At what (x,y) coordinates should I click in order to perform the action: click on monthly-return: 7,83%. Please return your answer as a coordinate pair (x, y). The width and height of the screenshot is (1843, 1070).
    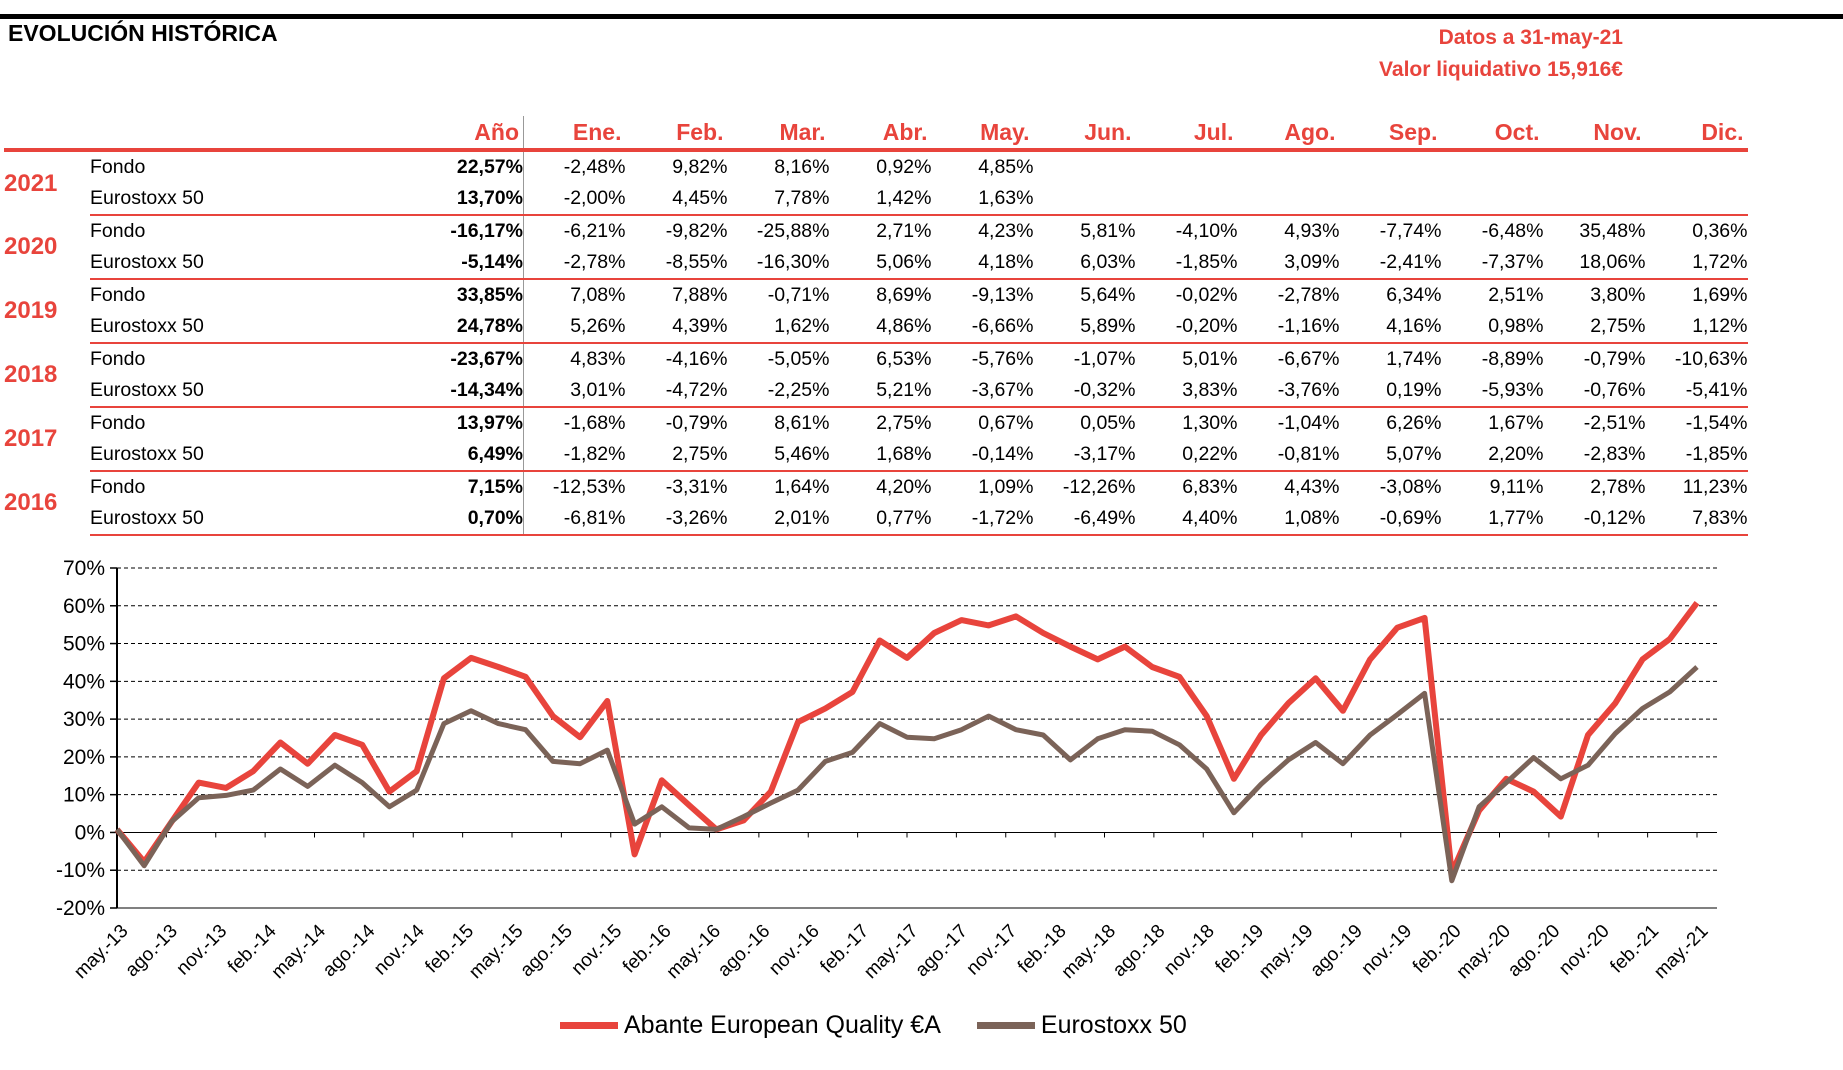
    Looking at the image, I should click on (1696, 519).